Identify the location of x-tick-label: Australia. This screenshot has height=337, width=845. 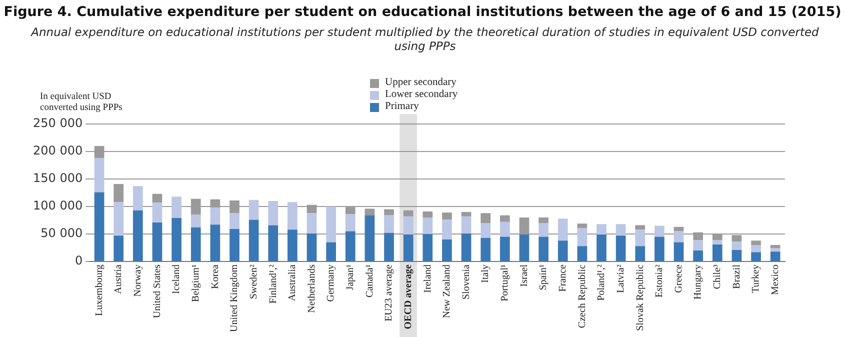
(292, 283).